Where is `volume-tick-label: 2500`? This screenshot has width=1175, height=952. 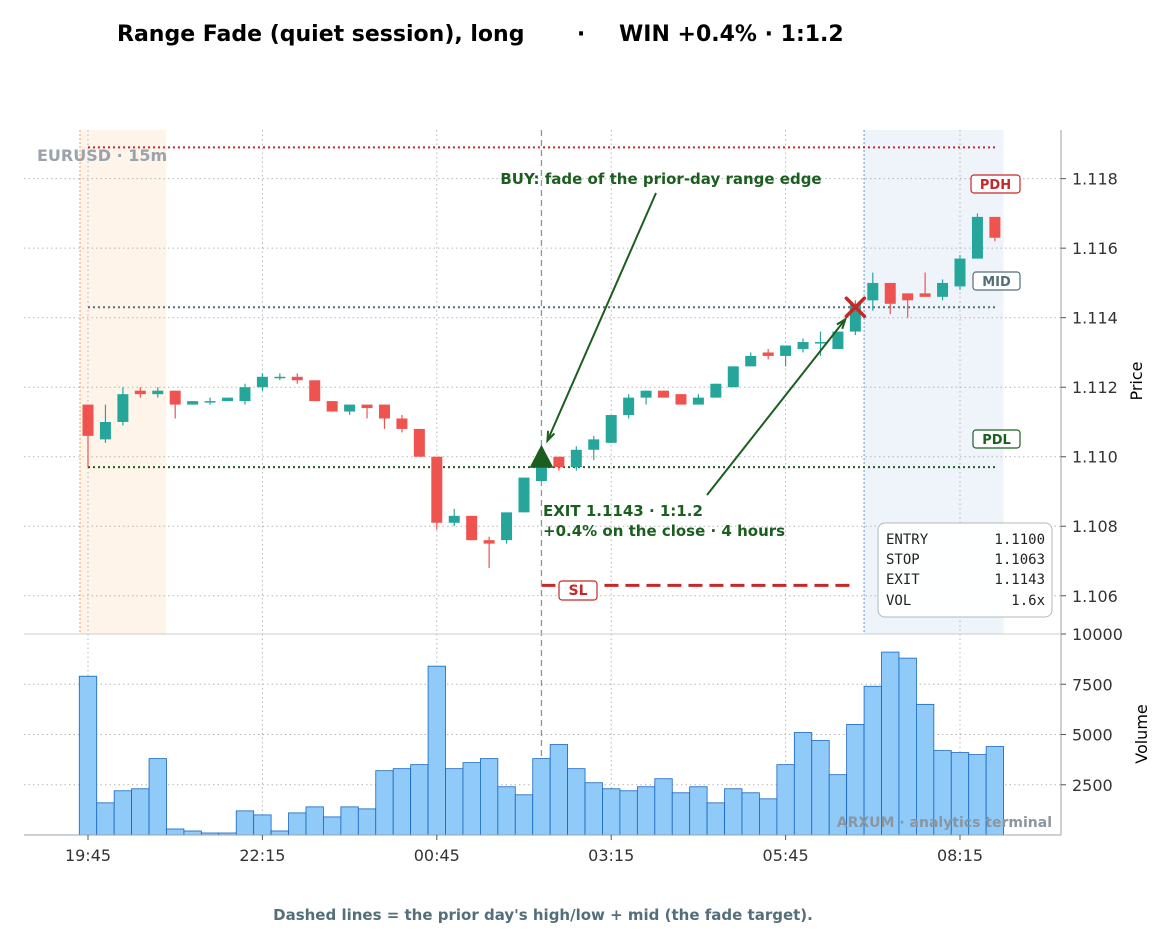 volume-tick-label: 2500 is located at coordinates (1092, 785).